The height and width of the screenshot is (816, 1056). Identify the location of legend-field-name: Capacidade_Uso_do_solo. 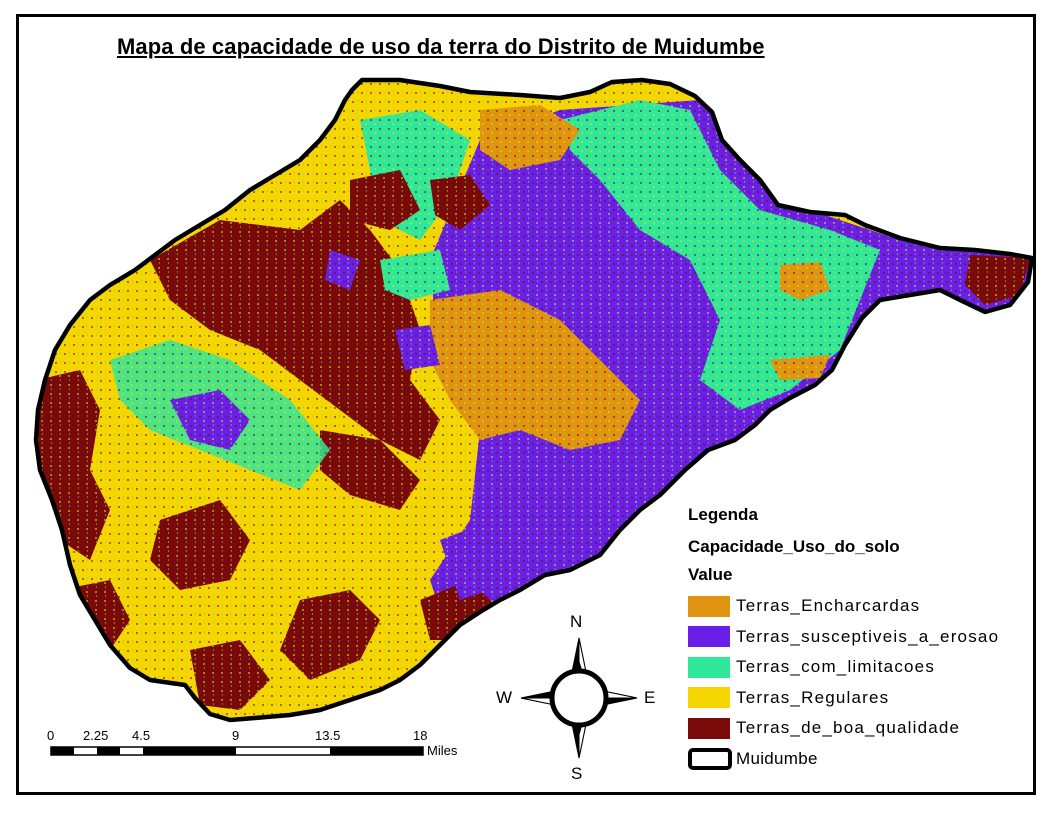
(794, 546).